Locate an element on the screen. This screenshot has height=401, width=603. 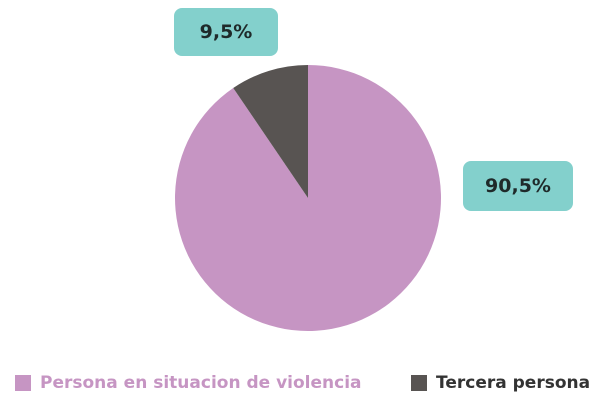
data-label-tercera-persona: 9,5% is located at coordinates (226, 32).